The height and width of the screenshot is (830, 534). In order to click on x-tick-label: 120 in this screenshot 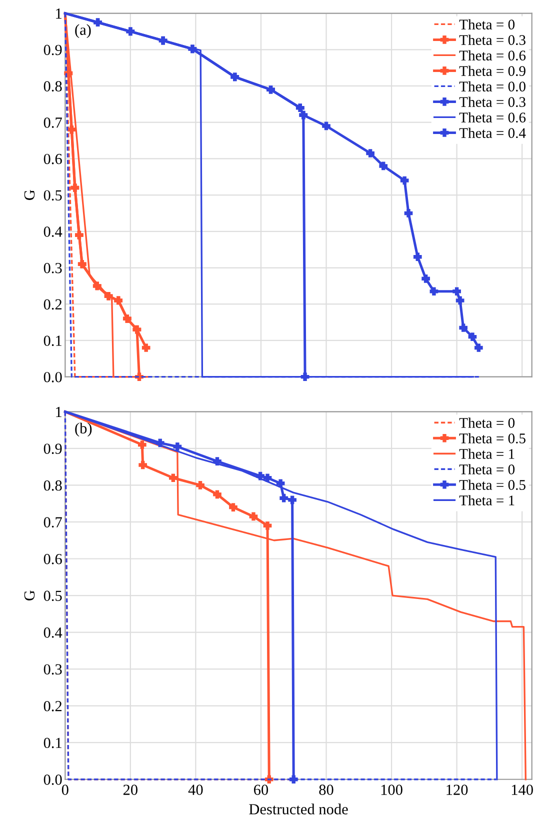, I will do `click(457, 789)`.